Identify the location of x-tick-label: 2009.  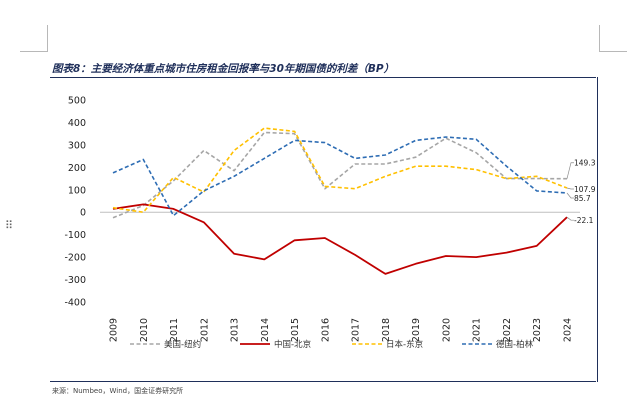
(114, 330).